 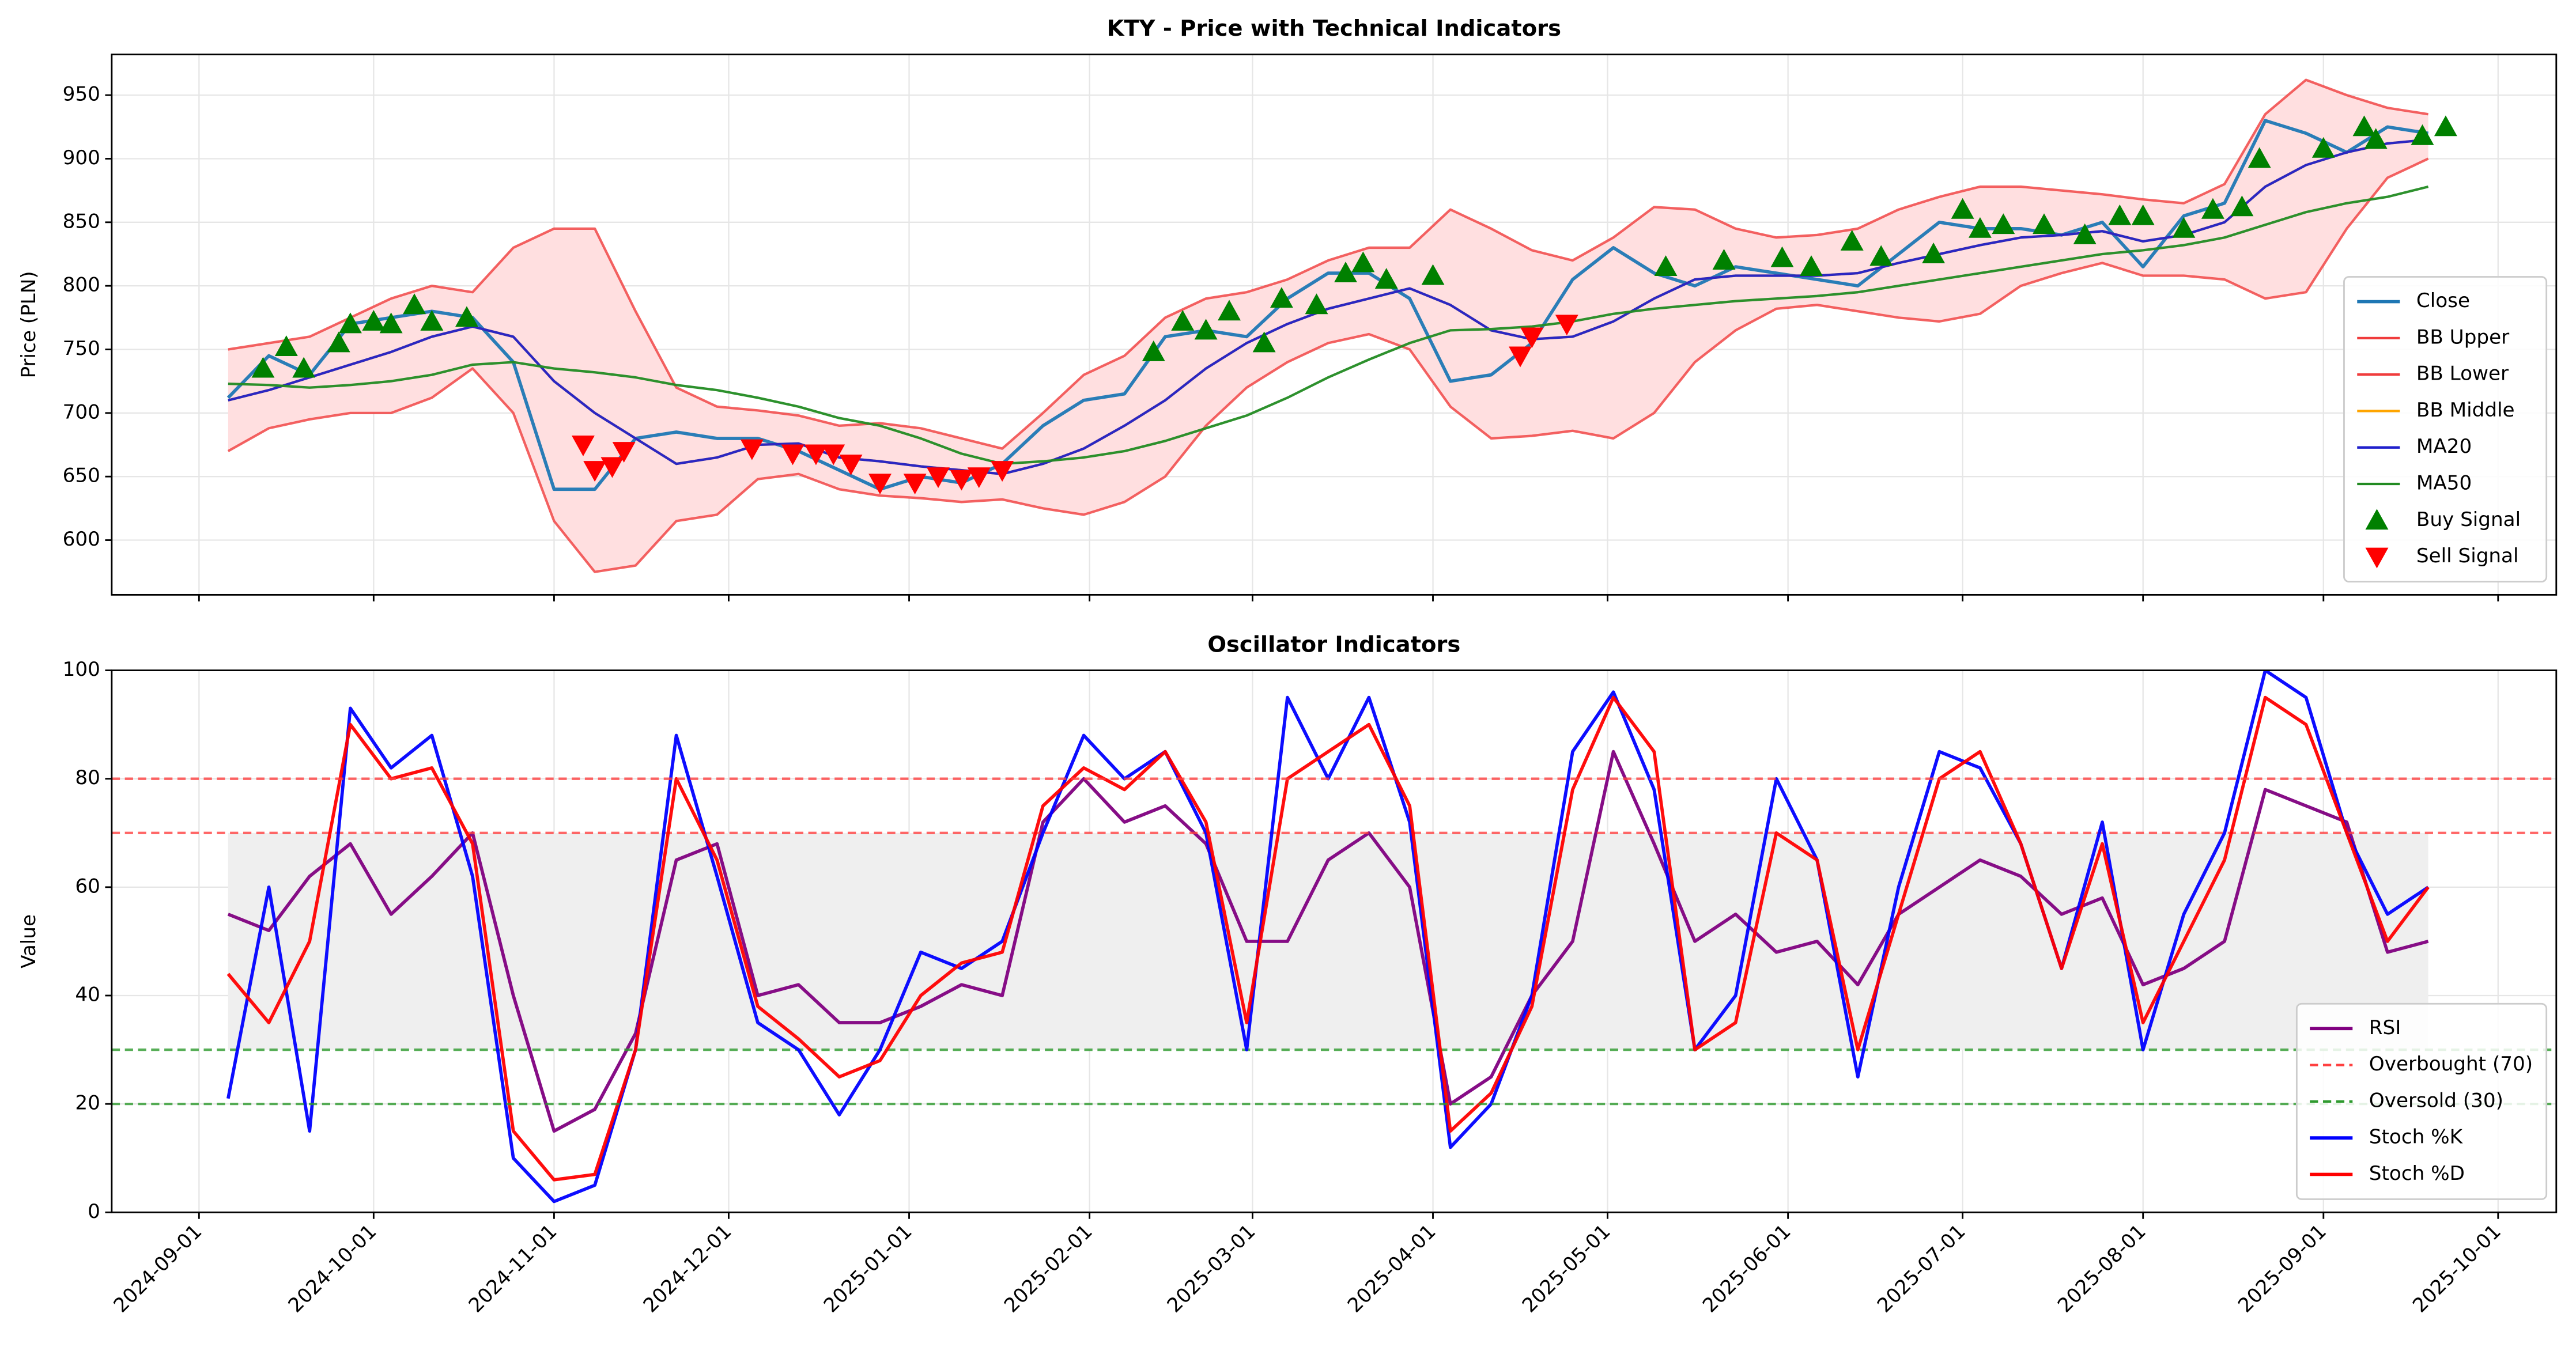 What do you see at coordinates (28, 941) in the screenshot?
I see `y-axis-label: Value` at bounding box center [28, 941].